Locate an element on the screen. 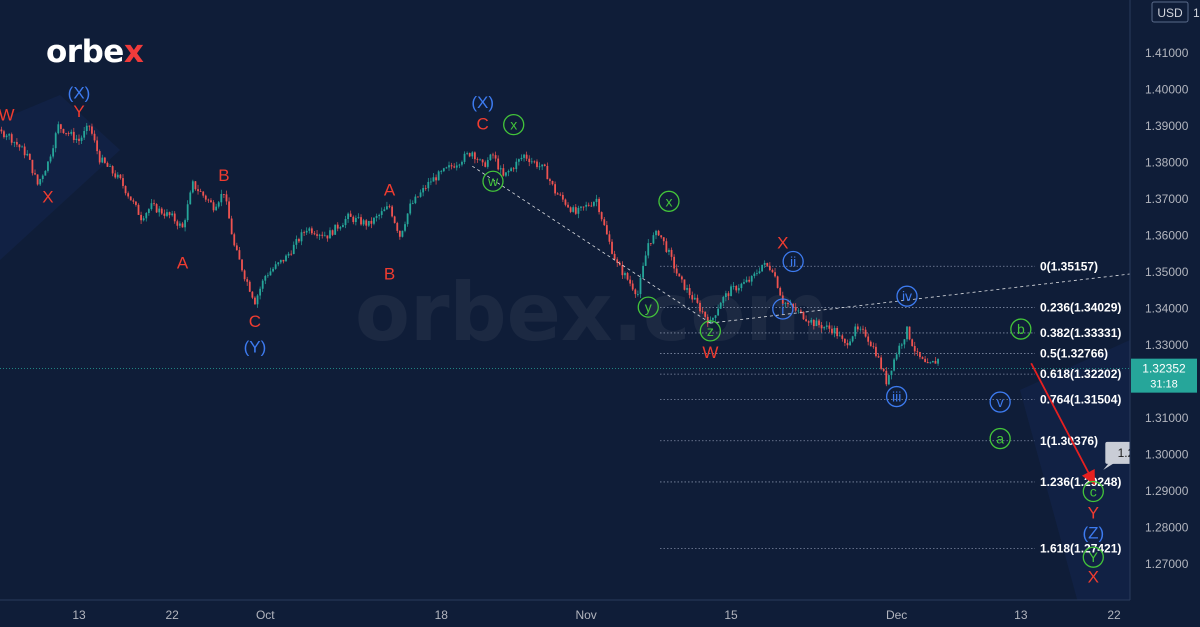 This screenshot has height=627, width=1200. price-tick-label: 1.41000 is located at coordinates (1167, 53).